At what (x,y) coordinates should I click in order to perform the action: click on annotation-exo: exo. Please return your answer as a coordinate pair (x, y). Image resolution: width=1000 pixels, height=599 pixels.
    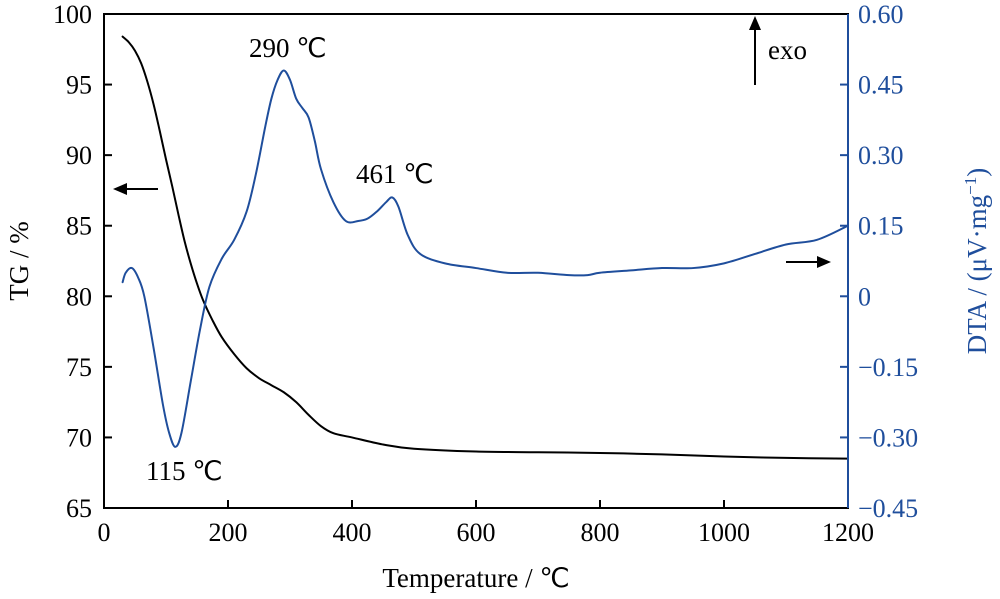
    Looking at the image, I should click on (787, 50).